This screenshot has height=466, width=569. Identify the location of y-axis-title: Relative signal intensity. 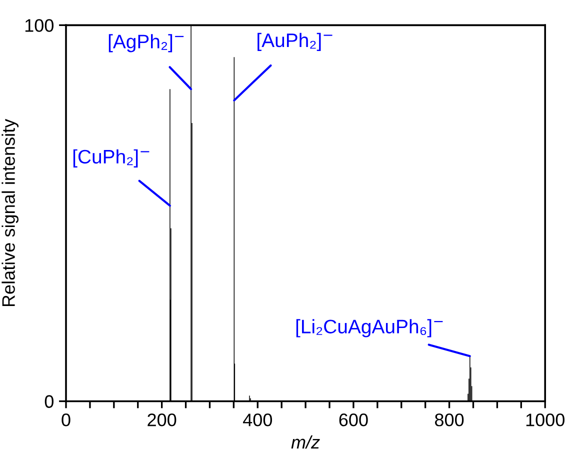
(10, 212).